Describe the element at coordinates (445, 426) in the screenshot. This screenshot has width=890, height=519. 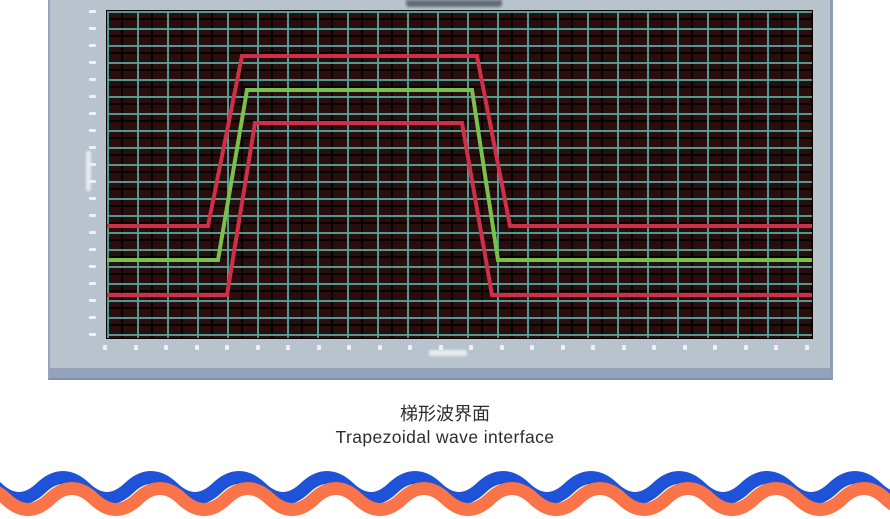
I see `figure-caption: 梯形波界面 Trapezoidal wave interface` at that location.